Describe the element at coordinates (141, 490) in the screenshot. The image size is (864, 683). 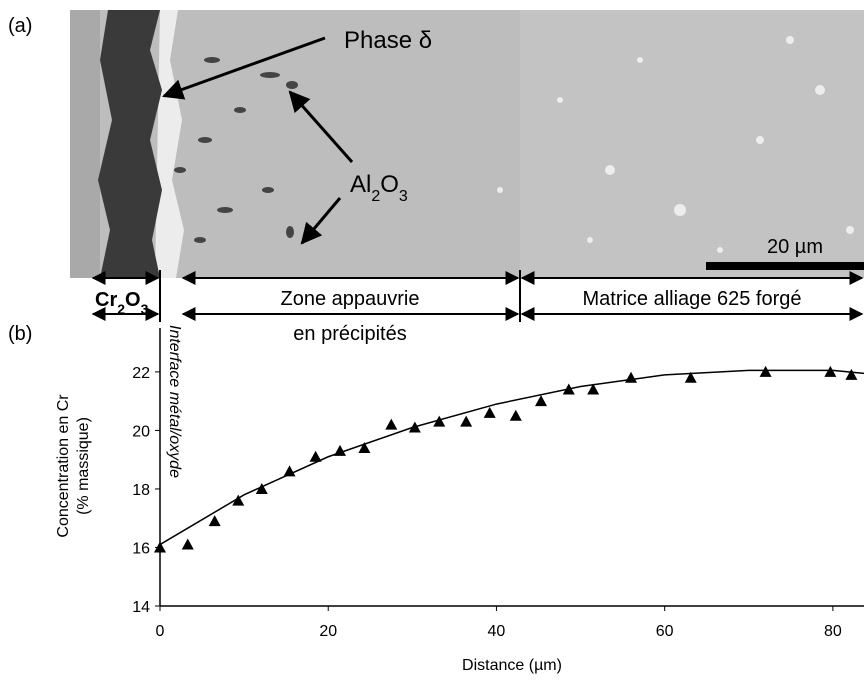
I see `y-tick-label: 18` at that location.